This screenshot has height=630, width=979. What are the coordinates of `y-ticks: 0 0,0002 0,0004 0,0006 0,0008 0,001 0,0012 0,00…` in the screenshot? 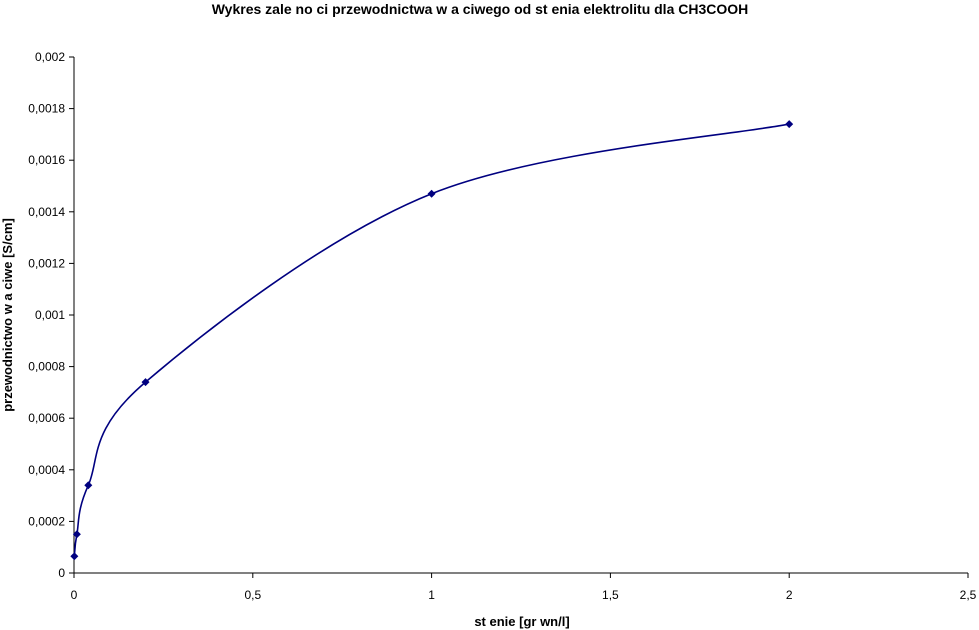 It's located at (51, 315).